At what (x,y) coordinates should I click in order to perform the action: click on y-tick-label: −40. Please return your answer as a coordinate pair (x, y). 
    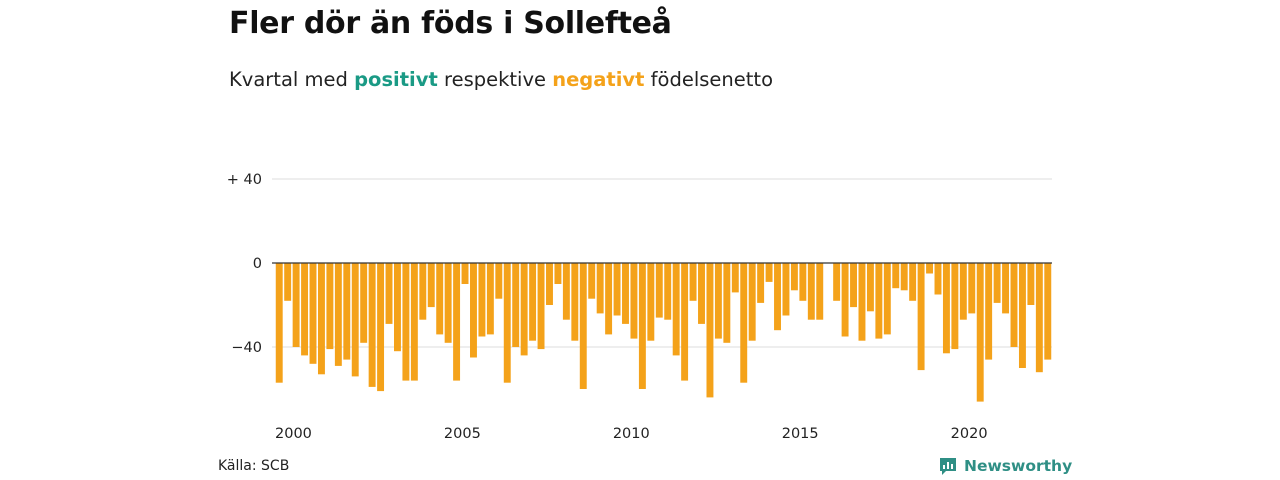
    Looking at the image, I should click on (246, 348).